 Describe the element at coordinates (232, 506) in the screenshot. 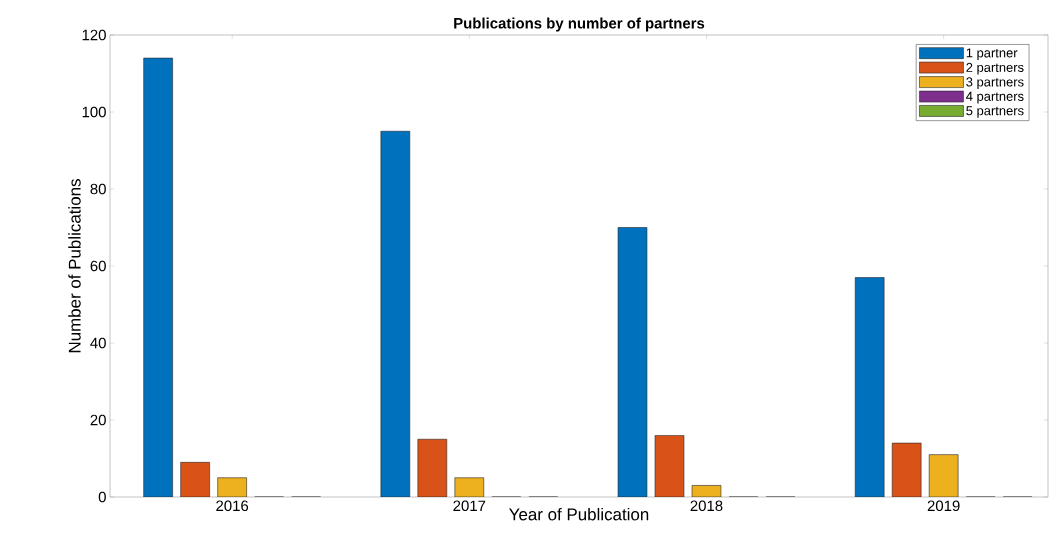

I see `x-tick-label: 2016` at that location.